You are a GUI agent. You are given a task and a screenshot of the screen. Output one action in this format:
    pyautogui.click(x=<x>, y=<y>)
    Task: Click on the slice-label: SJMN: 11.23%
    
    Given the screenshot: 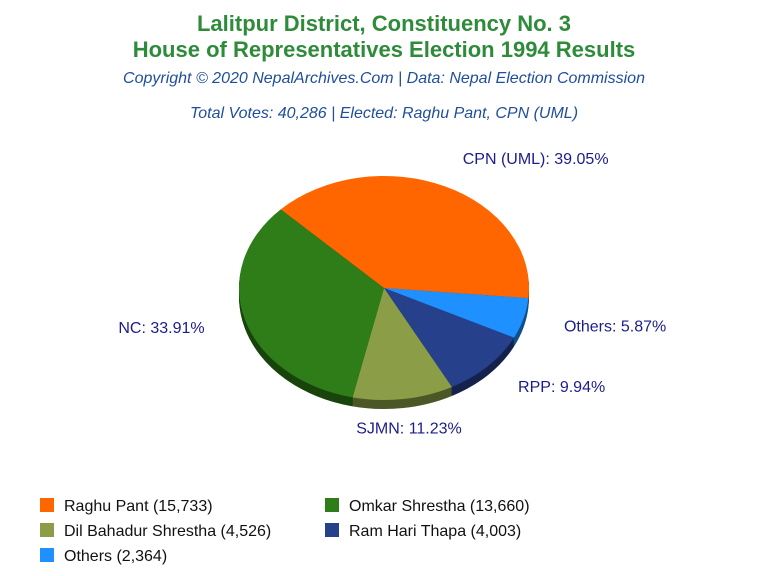 What is the action you would take?
    pyautogui.click(x=409, y=429)
    